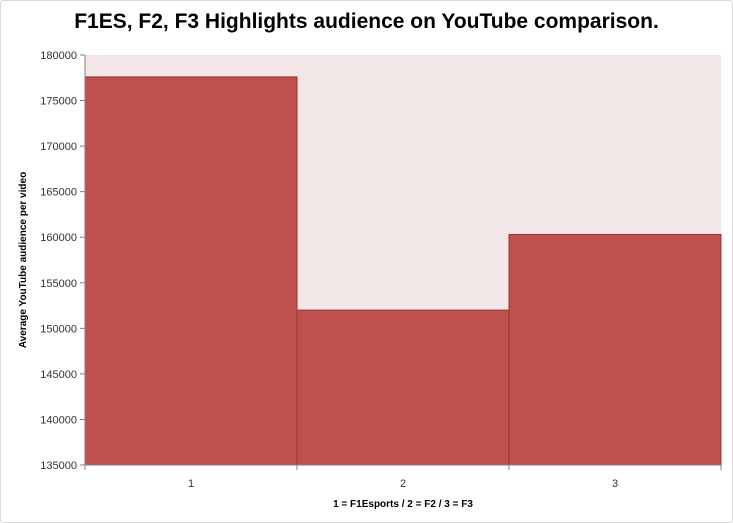 Image resolution: width=733 pixels, height=523 pixels. Describe the element at coordinates (58, 329) in the screenshot. I see `y-tick-label: 150000` at that location.